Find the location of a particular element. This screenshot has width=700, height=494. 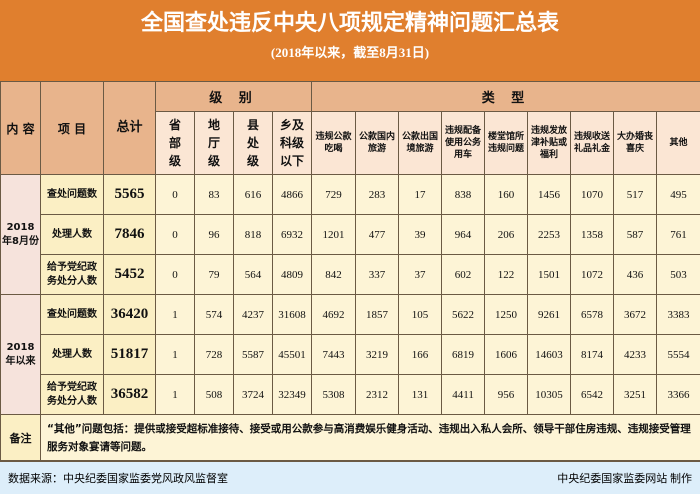

row-total: 36420 is located at coordinates (130, 315).